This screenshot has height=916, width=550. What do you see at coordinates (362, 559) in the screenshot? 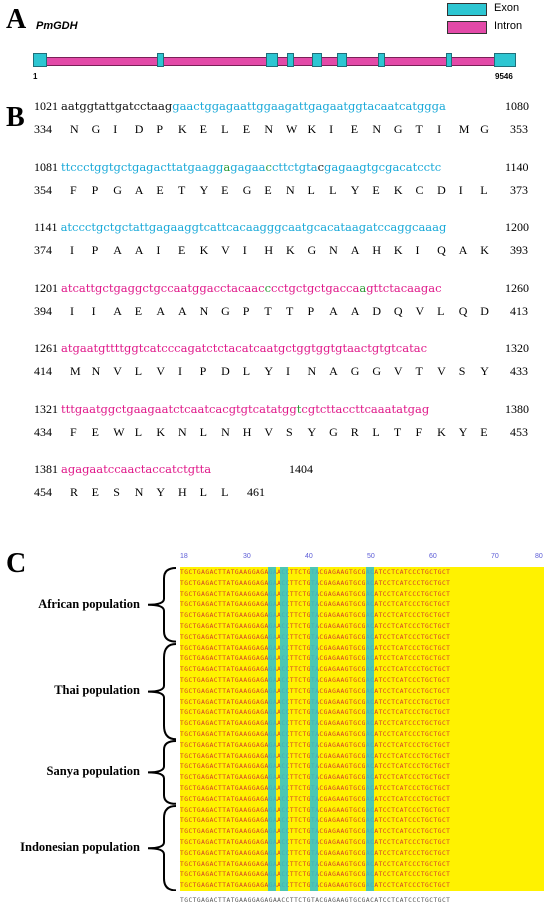
I see `alignment-ruler: 18 30 40 50 60 70 80` at bounding box center [362, 559].